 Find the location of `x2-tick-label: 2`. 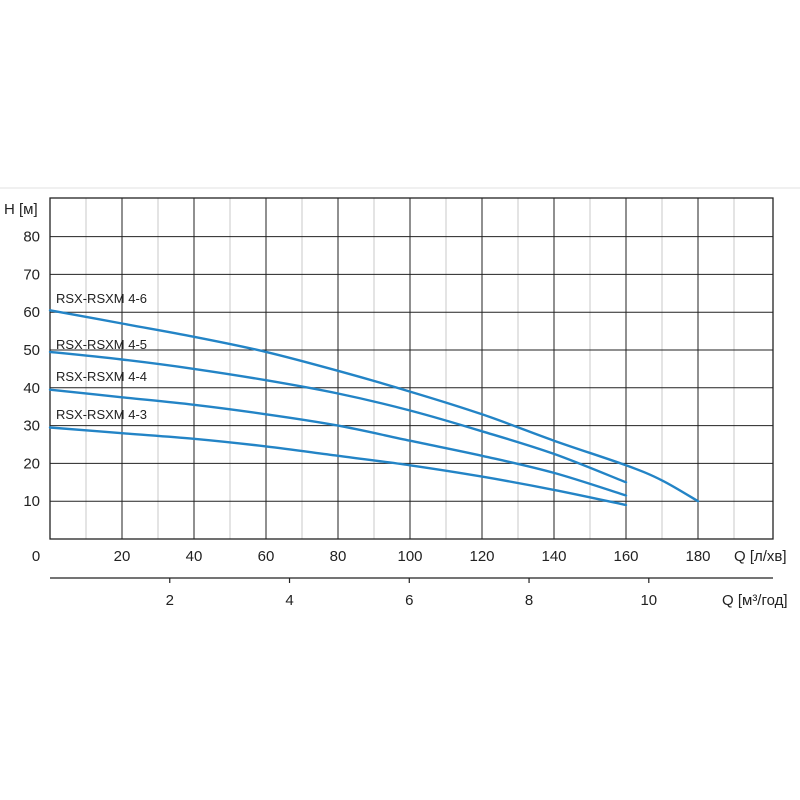

x2-tick-label: 2 is located at coordinates (170, 600).